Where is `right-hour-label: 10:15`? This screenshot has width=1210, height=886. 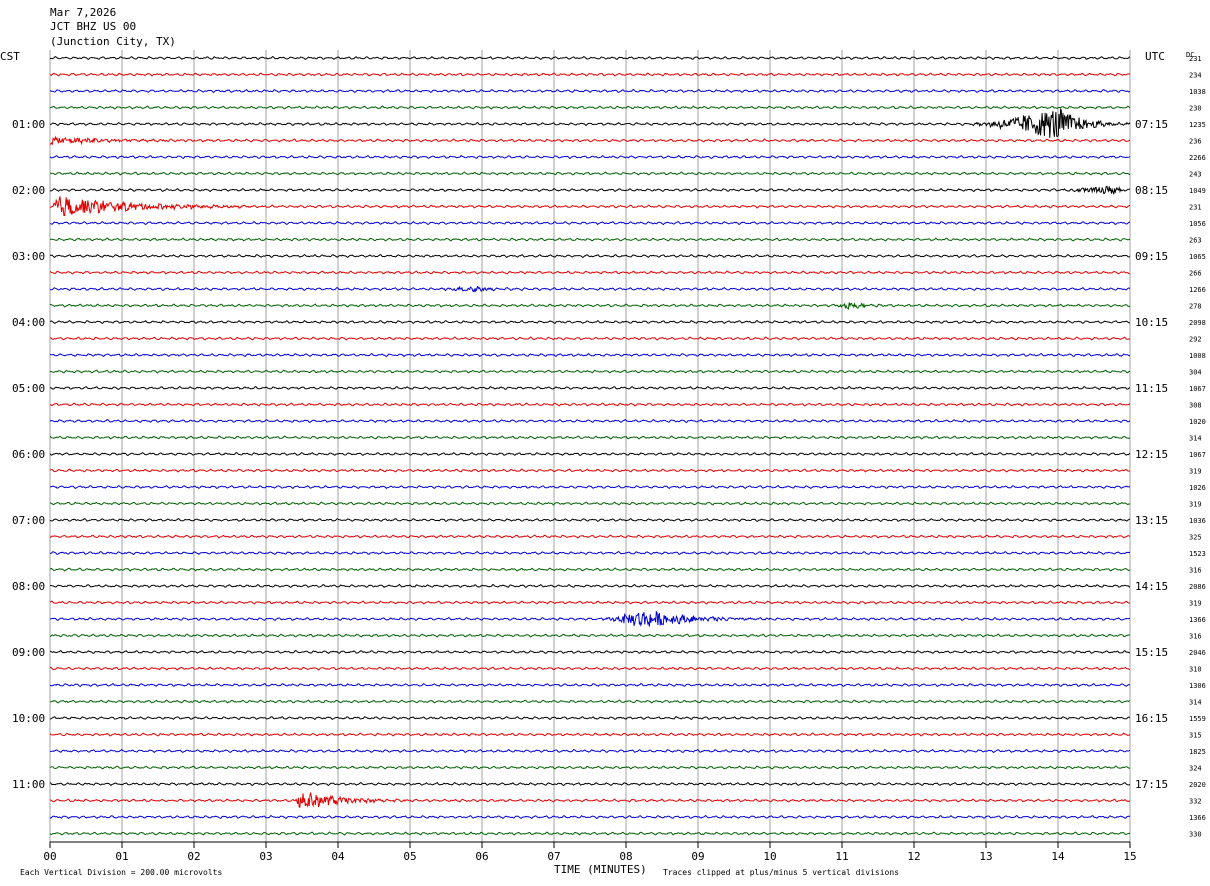
right-hour-label: 10:15 is located at coordinates (1151, 322).